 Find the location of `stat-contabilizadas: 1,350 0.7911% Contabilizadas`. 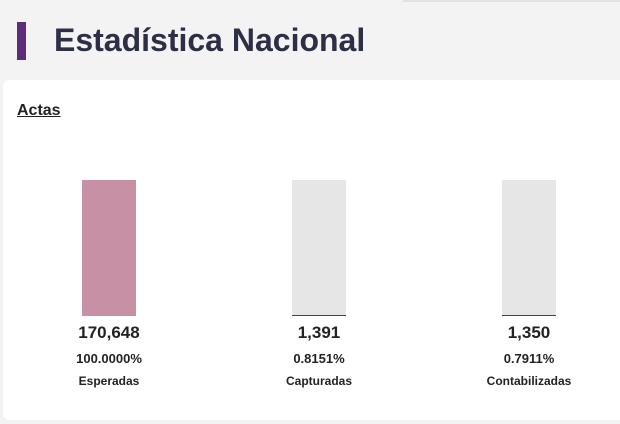

stat-contabilizadas: 1,350 0.7911% Contabilizadas is located at coordinates (529, 290).